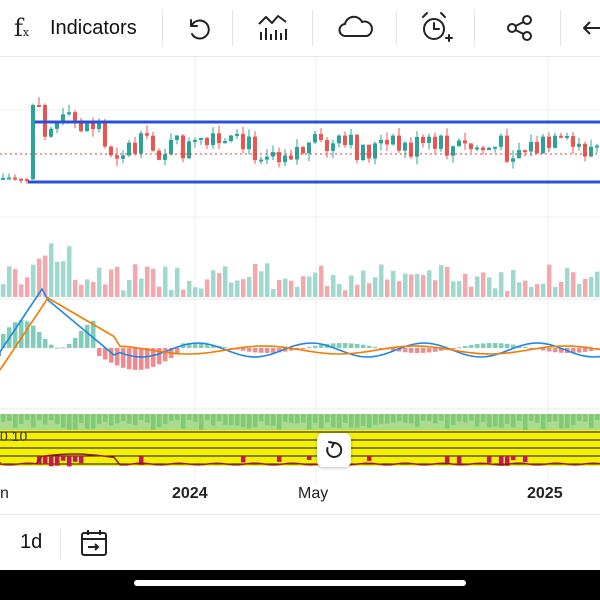 This screenshot has width=600, height=600. Describe the element at coordinates (313, 493) in the screenshot. I see `time-axis-label: May` at that location.